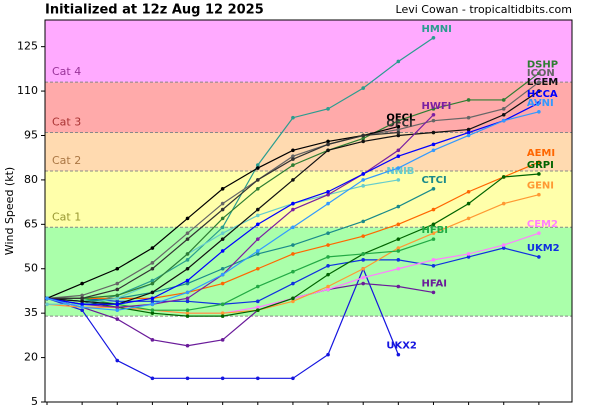  I want to click on y-tick-label: 95, so click(31, 134).